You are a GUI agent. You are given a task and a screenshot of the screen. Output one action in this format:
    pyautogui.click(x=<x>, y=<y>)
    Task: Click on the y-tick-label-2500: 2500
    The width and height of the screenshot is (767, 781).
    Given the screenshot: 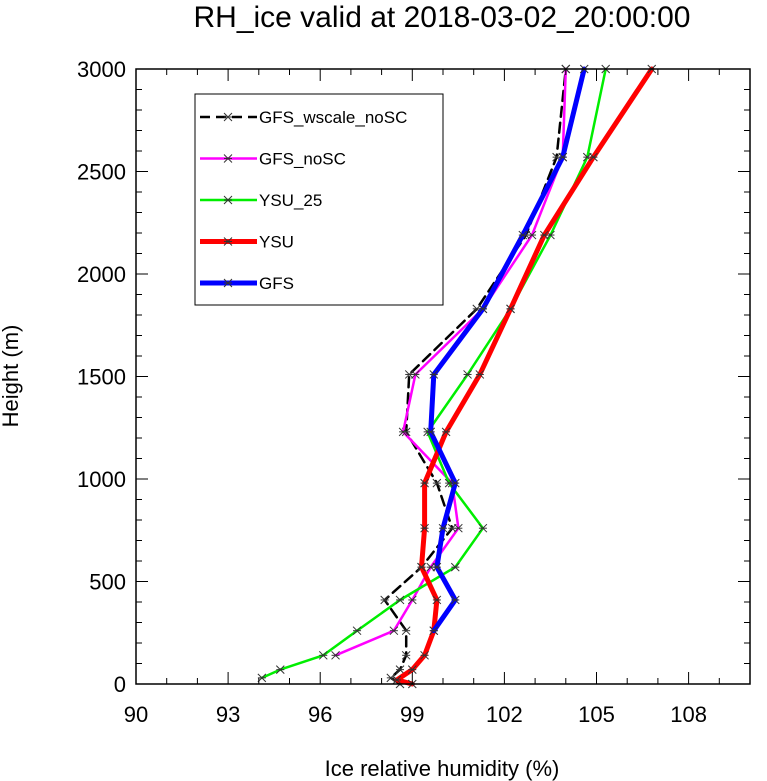 What is the action you would take?
    pyautogui.click(x=101, y=172)
    